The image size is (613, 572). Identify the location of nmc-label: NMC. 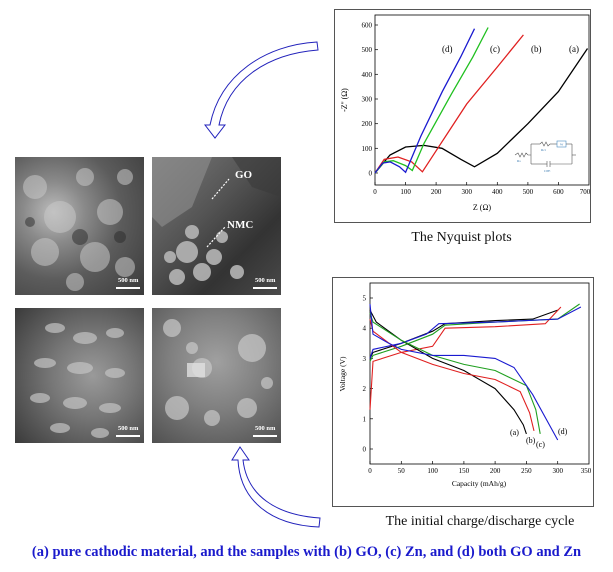
(240, 225).